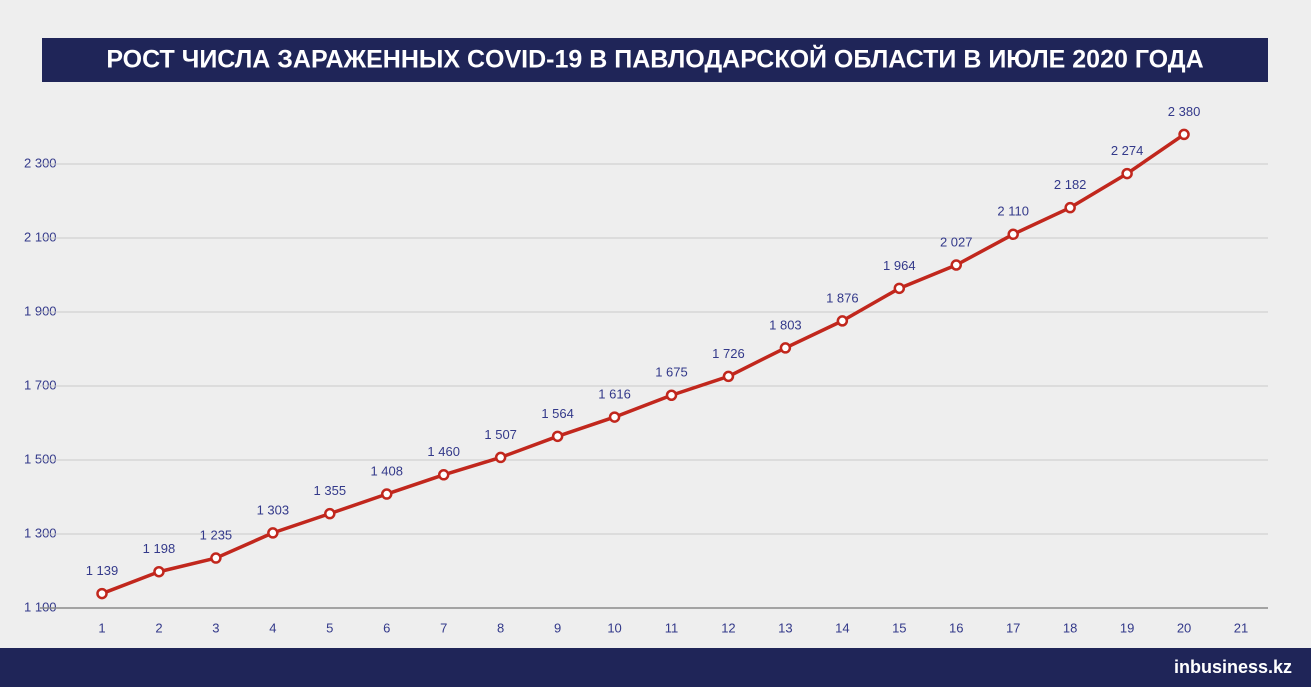  What do you see at coordinates (40, 458) in the screenshot?
I see `y-tick-label: 1 500` at bounding box center [40, 458].